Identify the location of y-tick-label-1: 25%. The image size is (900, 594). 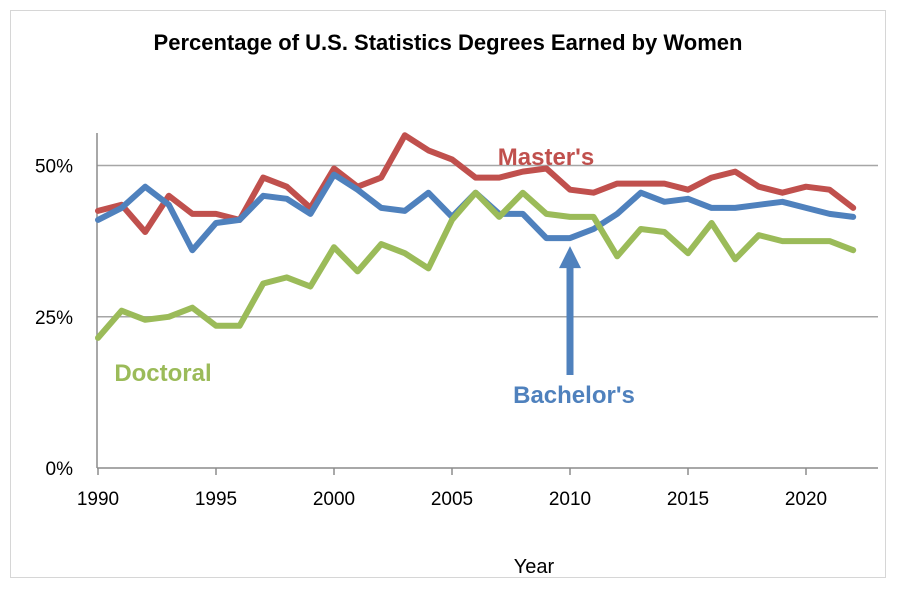
(54, 318).